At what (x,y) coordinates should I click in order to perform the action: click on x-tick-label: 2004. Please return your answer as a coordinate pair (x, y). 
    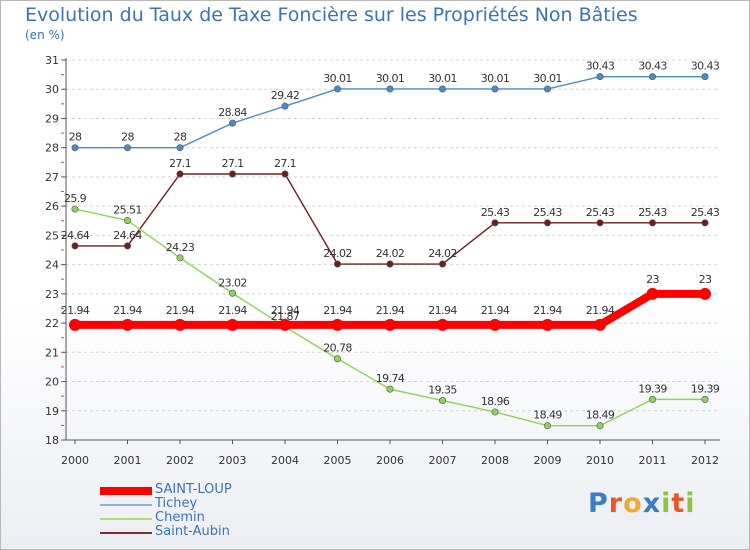
    Looking at the image, I should click on (285, 460).